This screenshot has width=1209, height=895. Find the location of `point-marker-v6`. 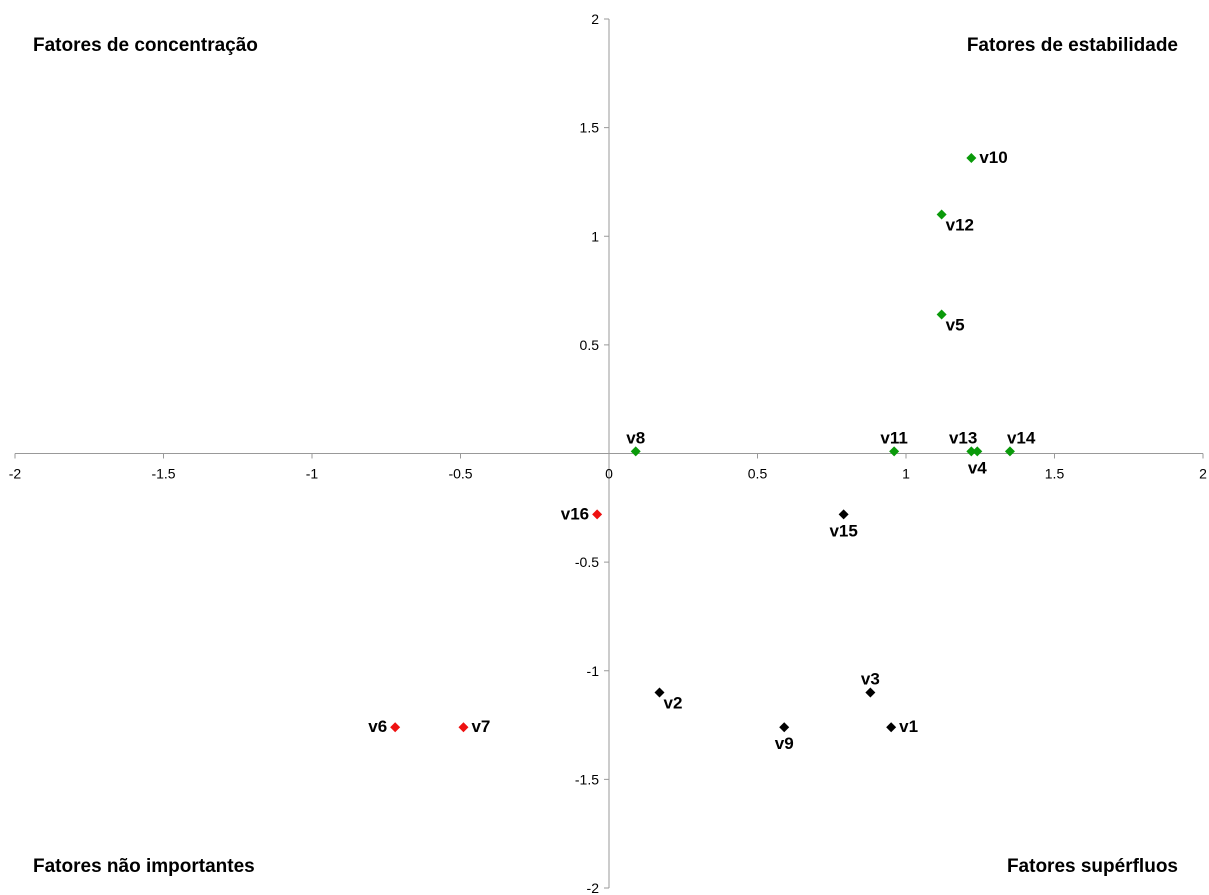

point-marker-v6 is located at coordinates (395, 727).